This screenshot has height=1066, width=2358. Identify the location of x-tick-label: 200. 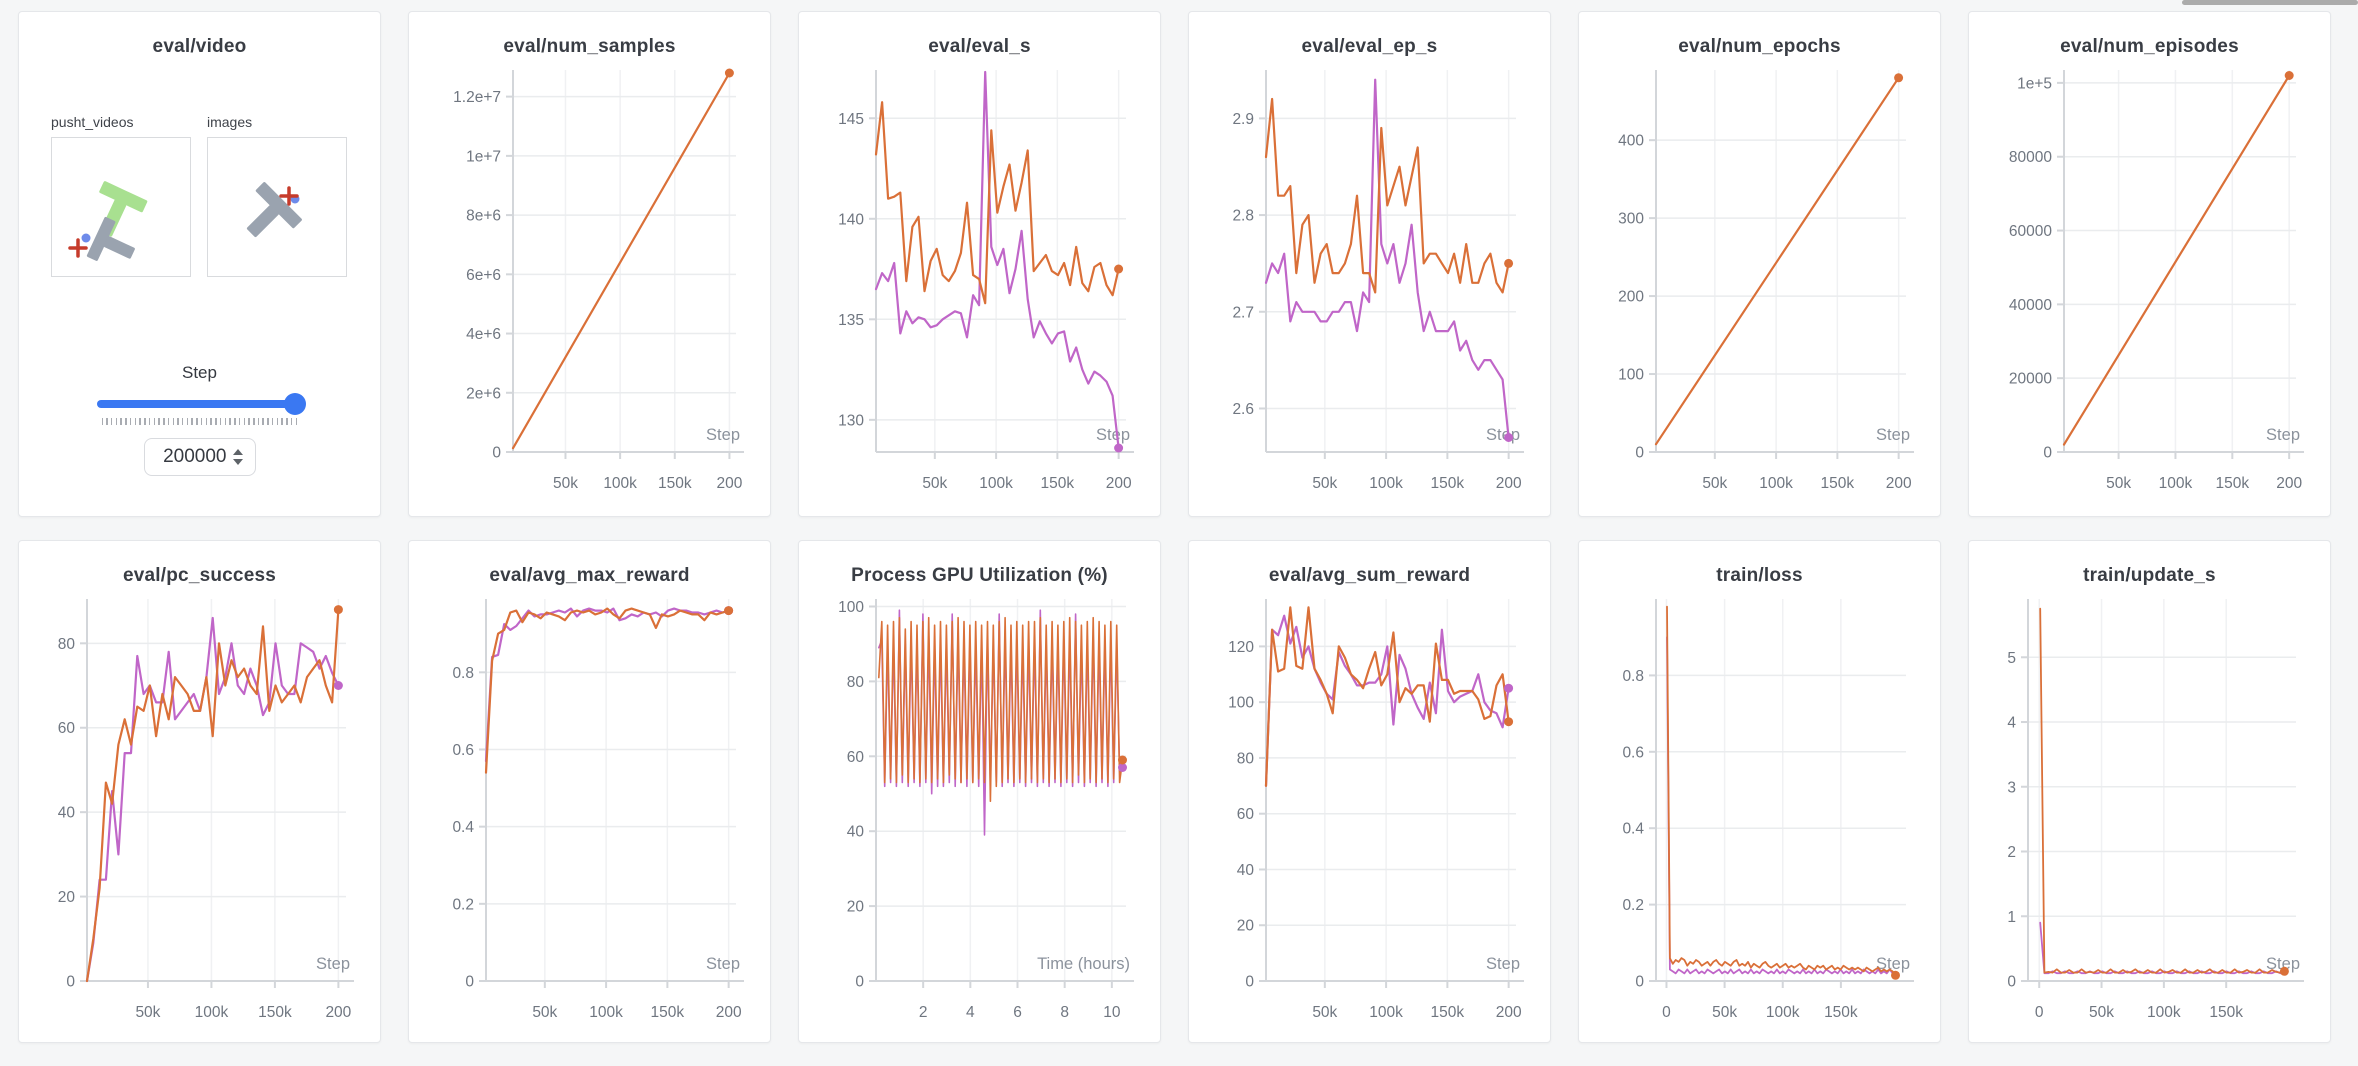
(1899, 483).